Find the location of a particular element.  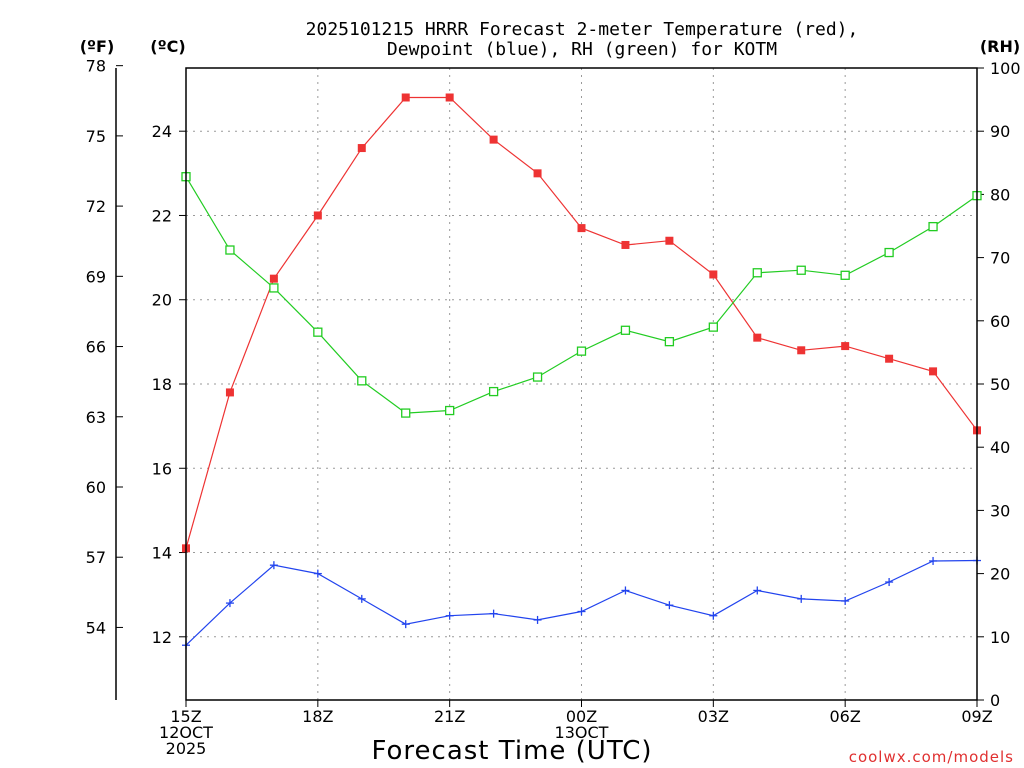

x-axis-label: Forecast Time (UTC) is located at coordinates (511, 751).